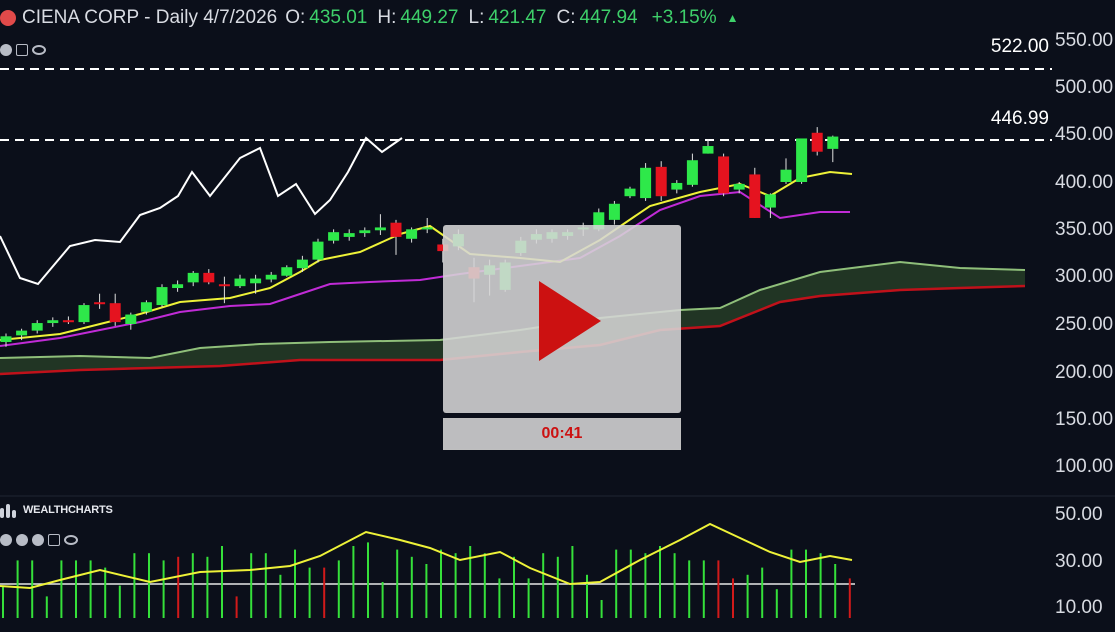 This screenshot has width=1115, height=632. What do you see at coordinates (562, 434) in the screenshot?
I see `video-time: 00:41` at bounding box center [562, 434].